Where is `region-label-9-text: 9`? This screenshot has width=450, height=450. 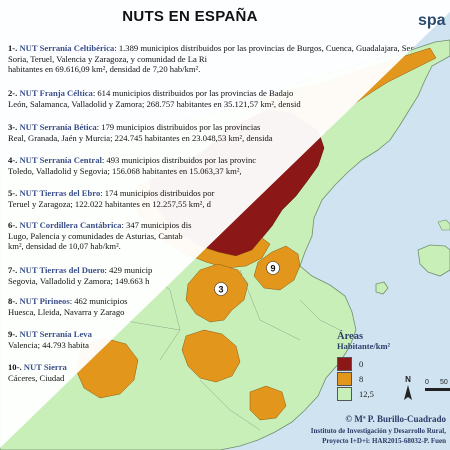 region-label-9-text: 9 is located at coordinates (272, 269).